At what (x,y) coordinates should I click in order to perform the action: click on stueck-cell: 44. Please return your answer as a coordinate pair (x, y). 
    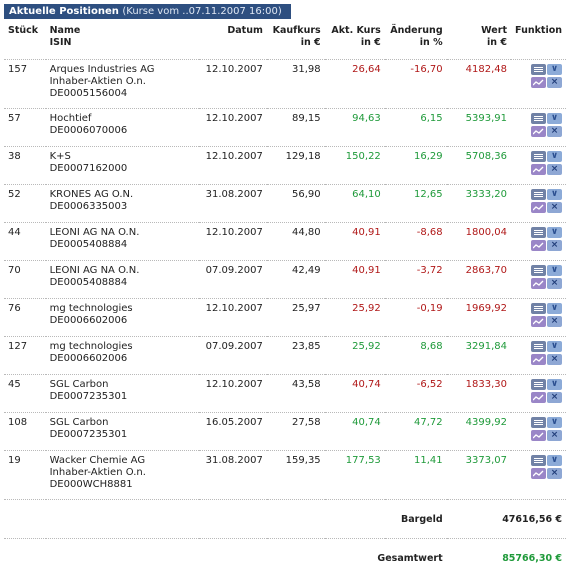
    Looking at the image, I should click on (25, 242).